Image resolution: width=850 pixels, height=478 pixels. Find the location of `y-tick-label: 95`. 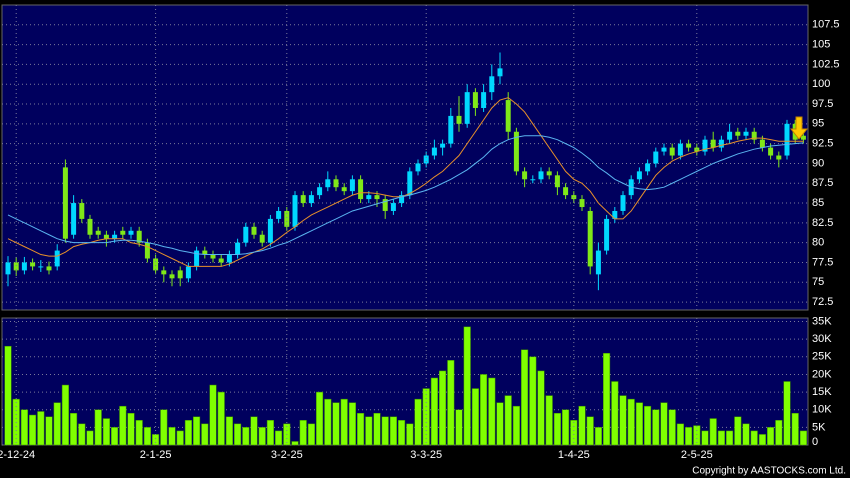

y-tick-label: 95 is located at coordinates (818, 124).